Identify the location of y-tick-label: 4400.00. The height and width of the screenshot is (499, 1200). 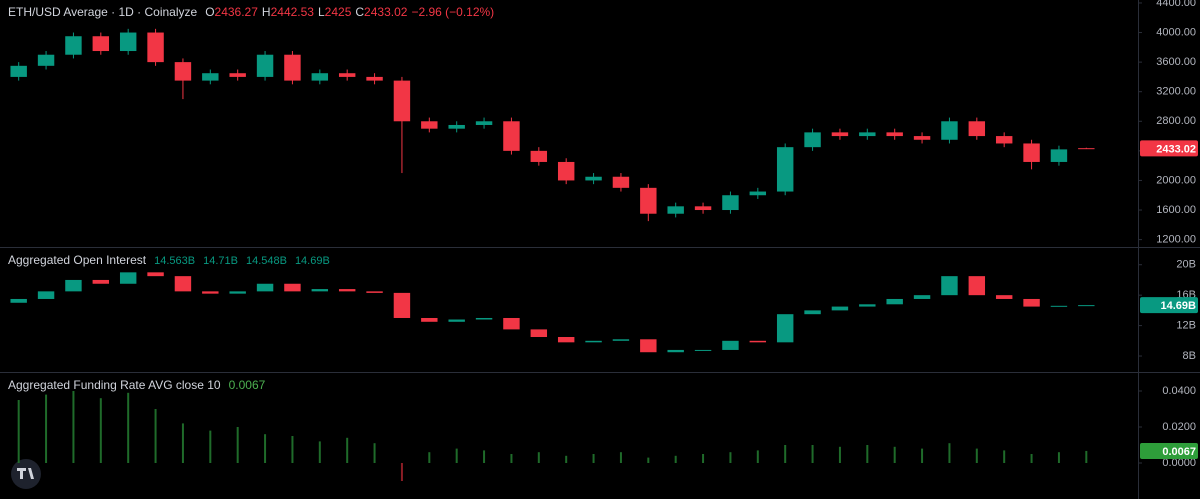
(1176, 4).